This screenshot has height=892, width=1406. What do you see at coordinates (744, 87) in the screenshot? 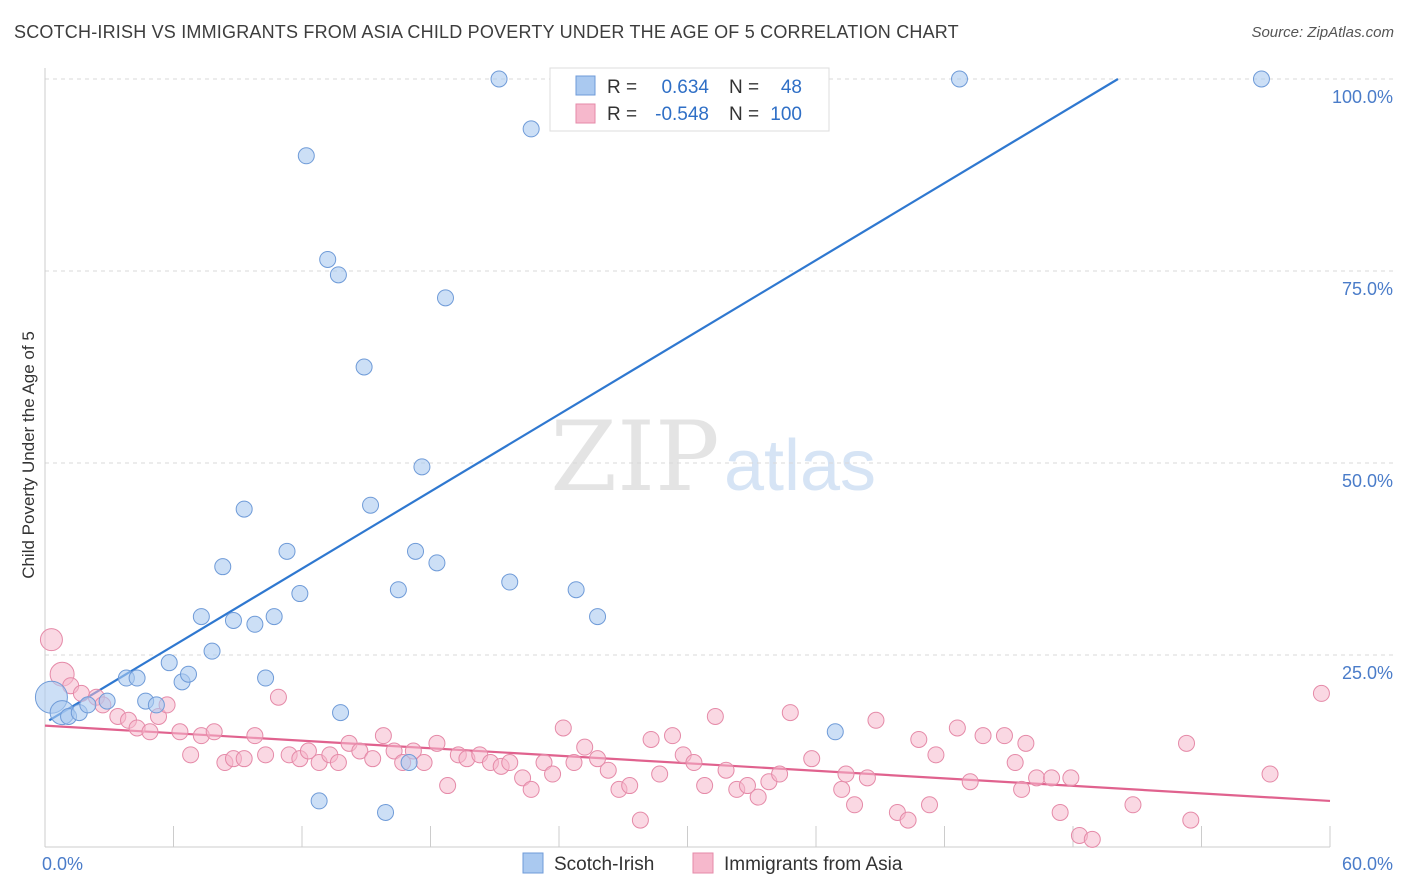
I see `legend-n-label-1: N =` at bounding box center [744, 87].